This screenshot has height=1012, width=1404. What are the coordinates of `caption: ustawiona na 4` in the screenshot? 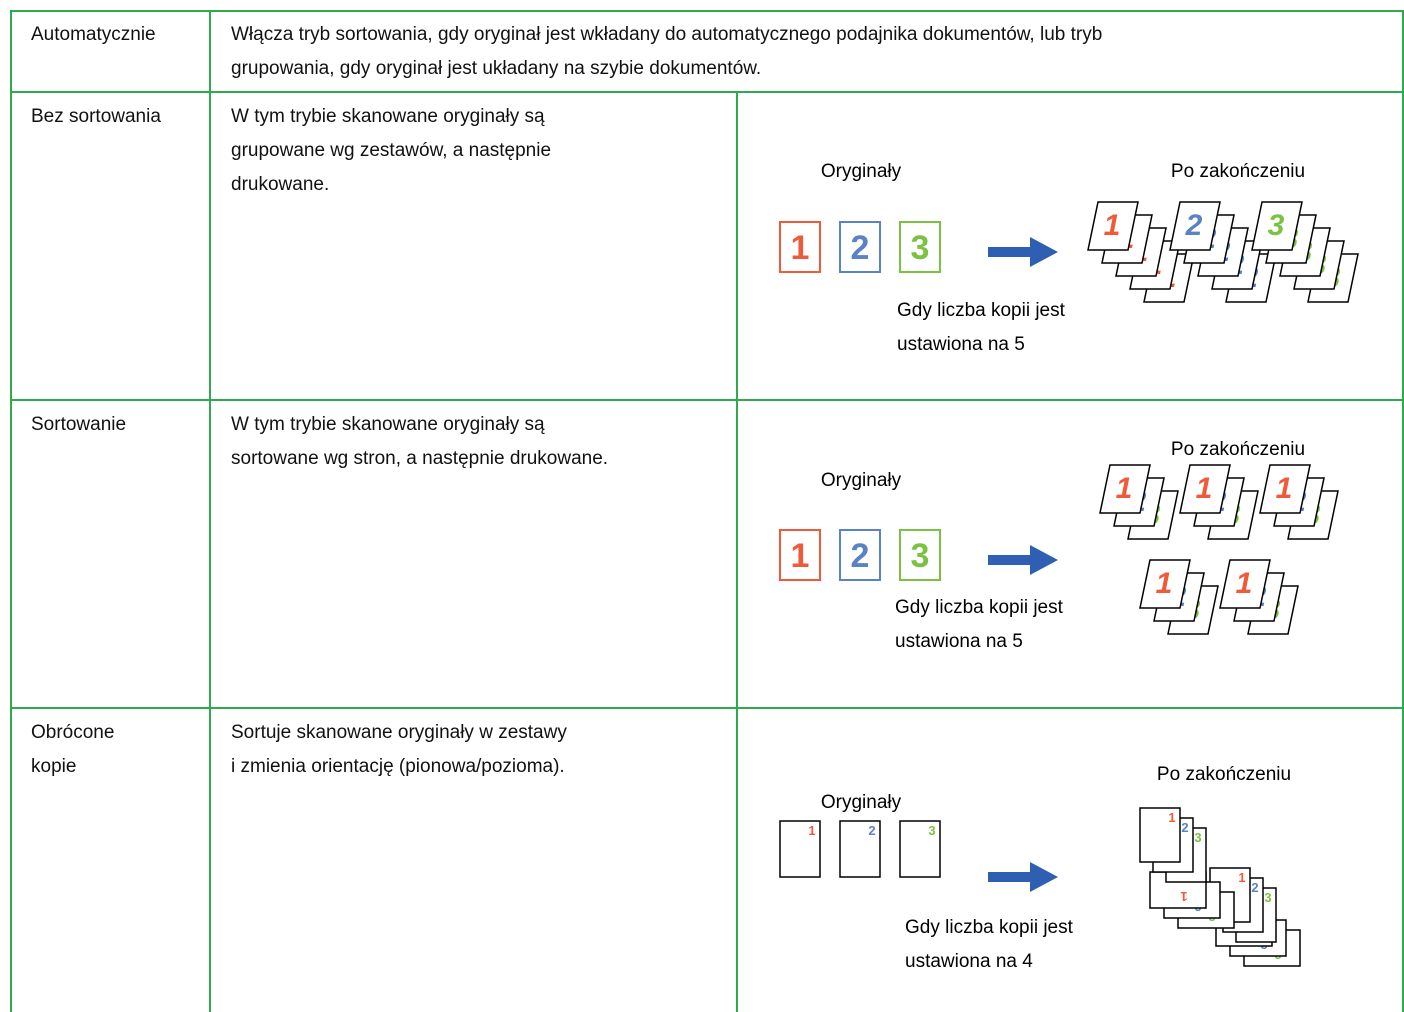 It's located at (969, 961).